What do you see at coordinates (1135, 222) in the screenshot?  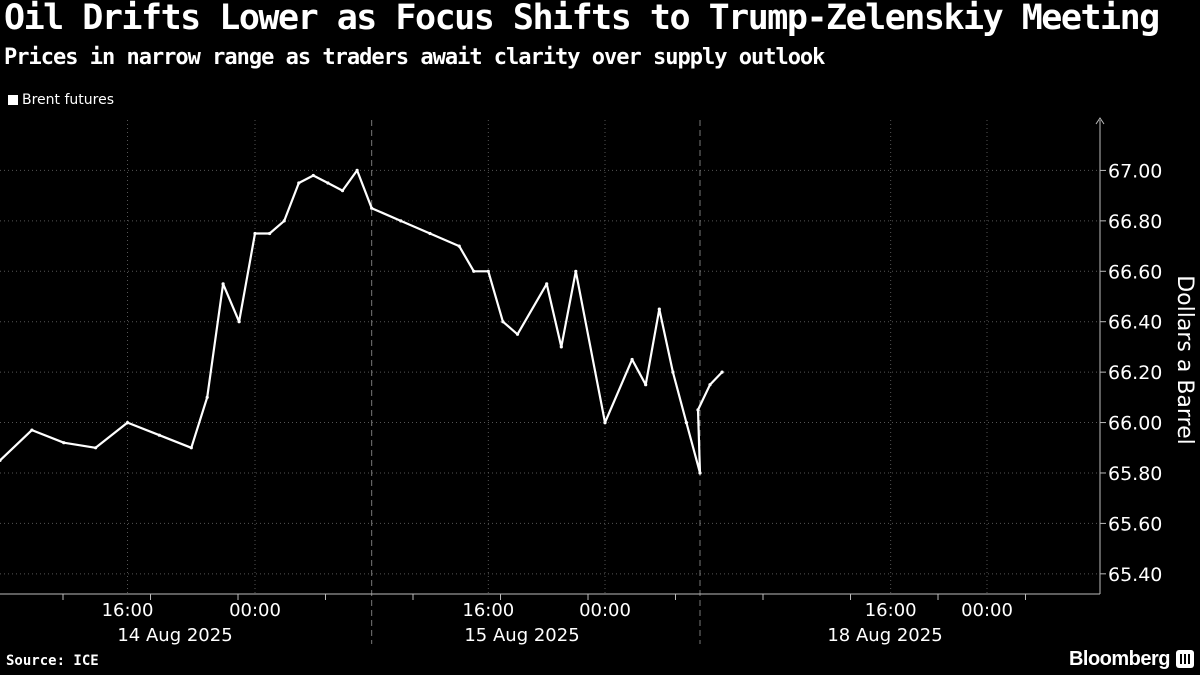 I see `y-tick-label: 66.80` at bounding box center [1135, 222].